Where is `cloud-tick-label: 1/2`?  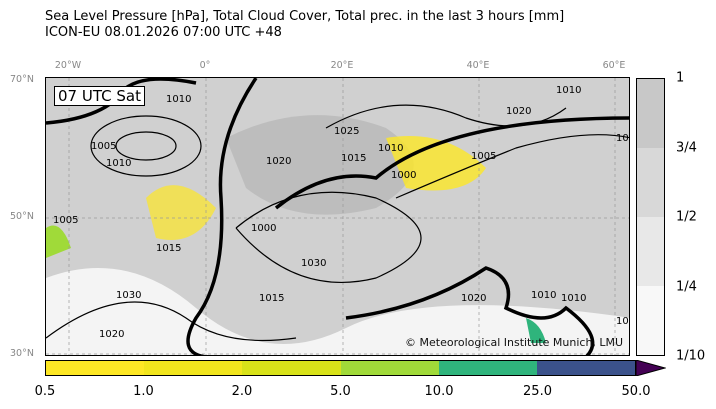
cloud-tick-label: 1/2 is located at coordinates (686, 217).